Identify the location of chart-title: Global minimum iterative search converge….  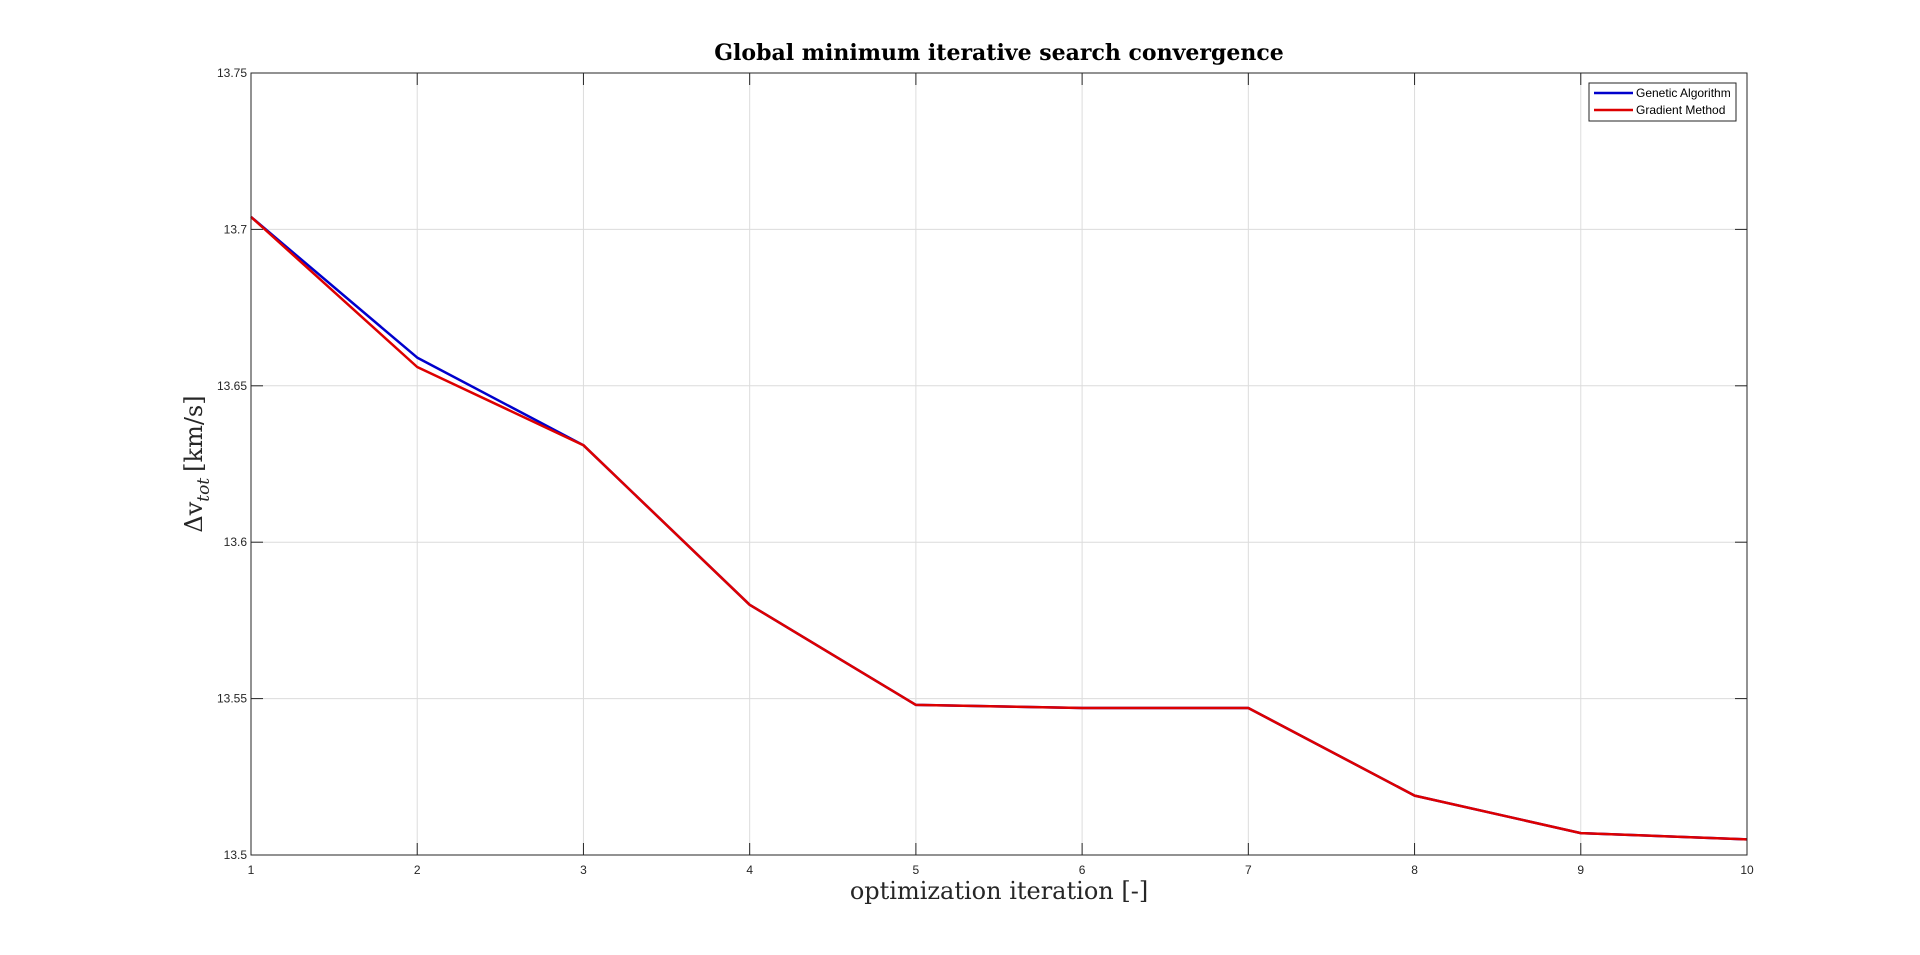
(998, 53).